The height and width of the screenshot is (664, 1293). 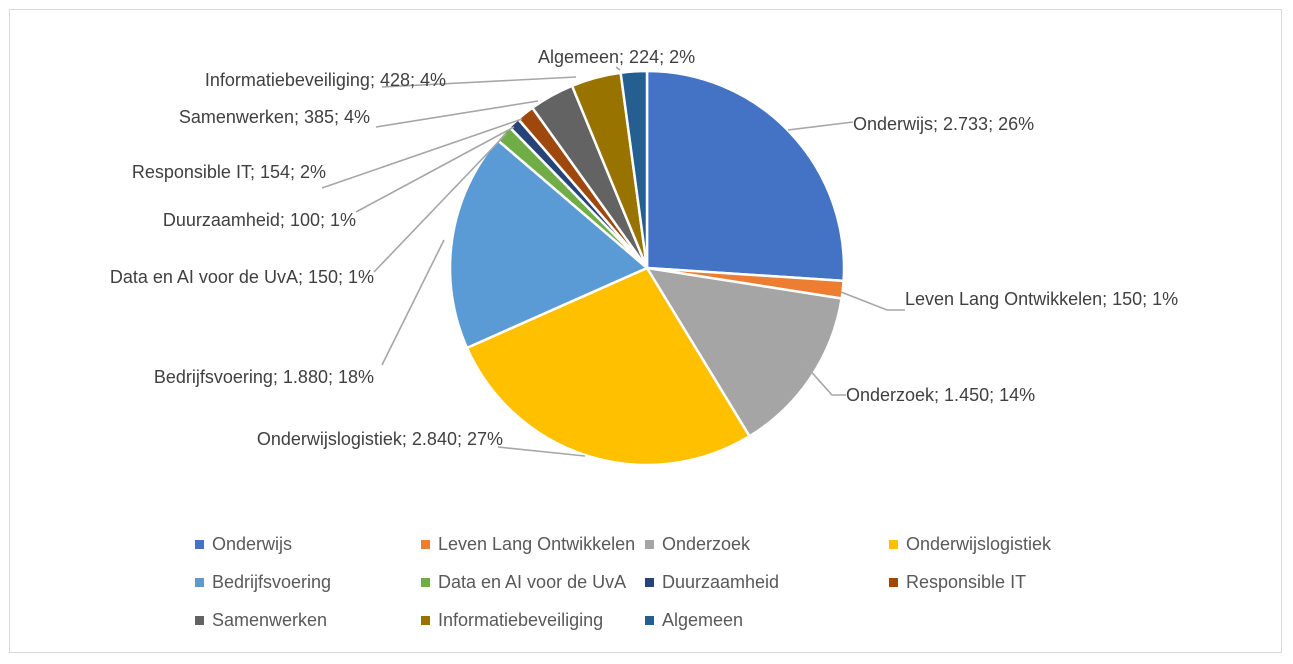 What do you see at coordinates (229, 172) in the screenshot?
I see `data-label: Responsible IT; 154; 2%` at bounding box center [229, 172].